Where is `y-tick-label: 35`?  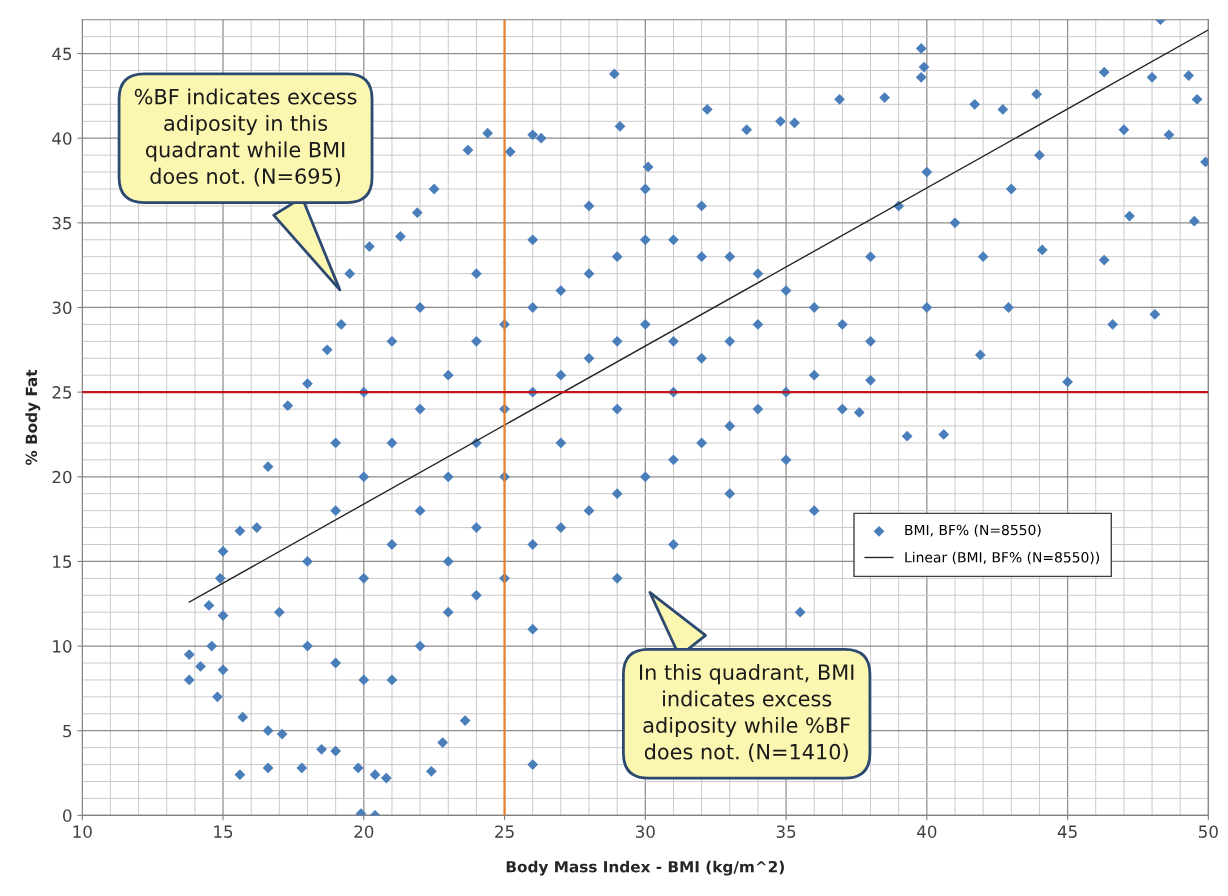
y-tick-label: 35 is located at coordinates (62, 223).